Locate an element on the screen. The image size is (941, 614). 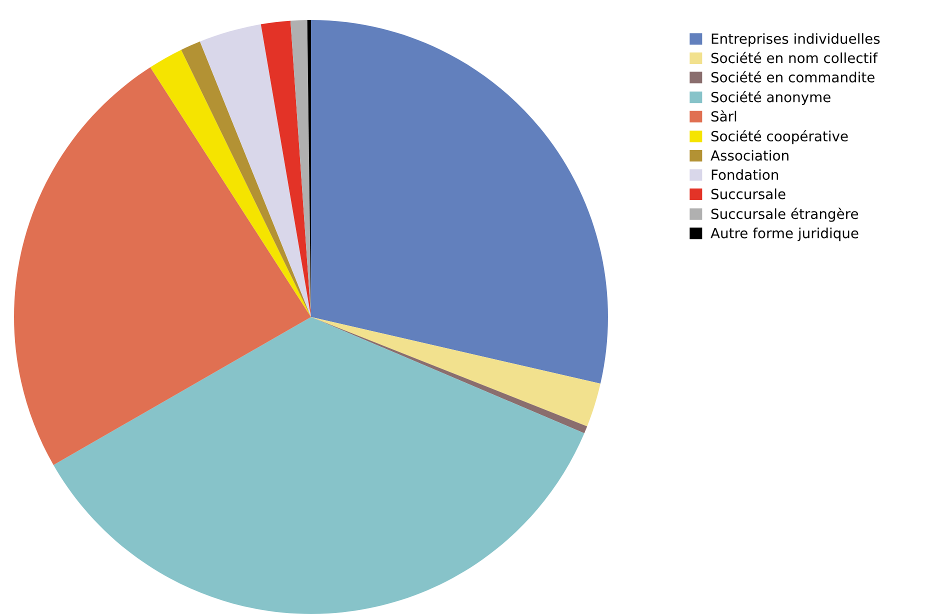
legend-label: Association is located at coordinates (749, 155).